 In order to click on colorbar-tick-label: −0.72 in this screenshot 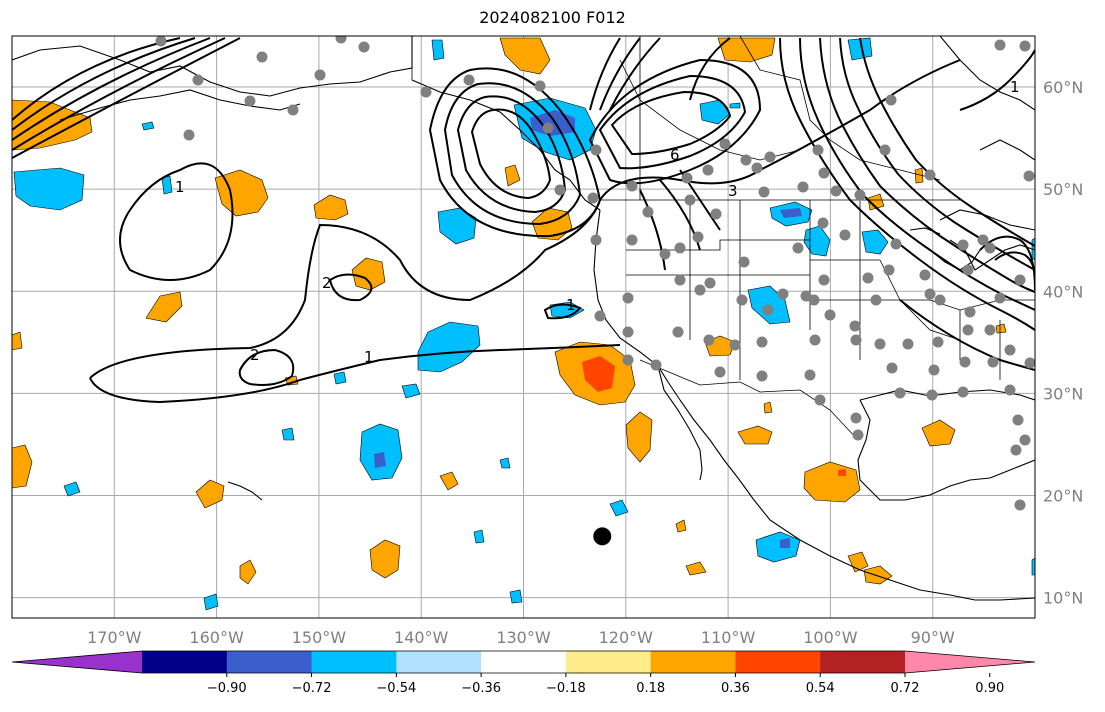, I will do `click(312, 688)`.